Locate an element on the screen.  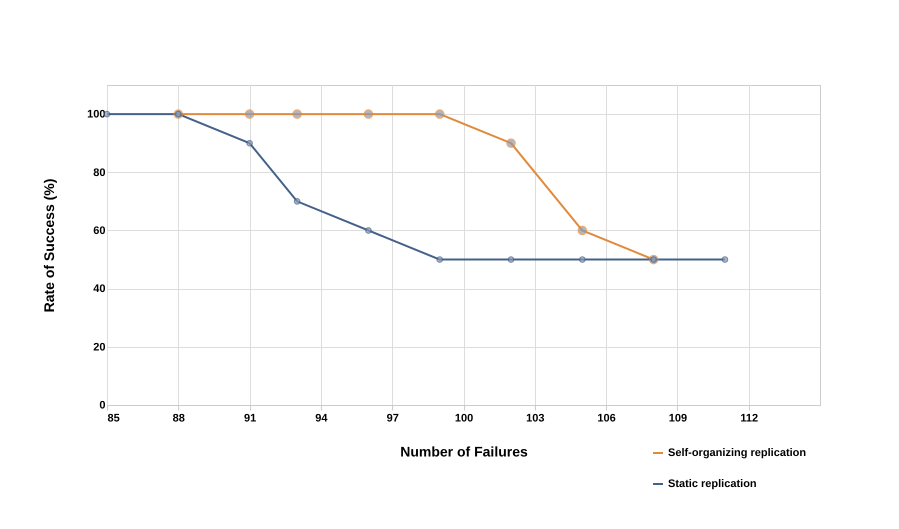
y-axis-title: Rate of Success (%) is located at coordinates (49, 245).